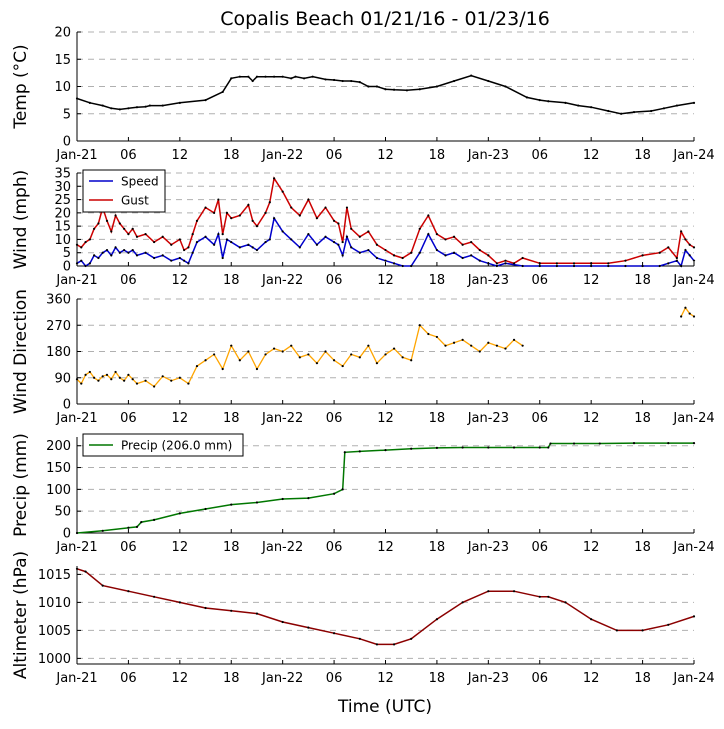 The image size is (724, 729). I want to click on series-line-temp, so click(385, 94).